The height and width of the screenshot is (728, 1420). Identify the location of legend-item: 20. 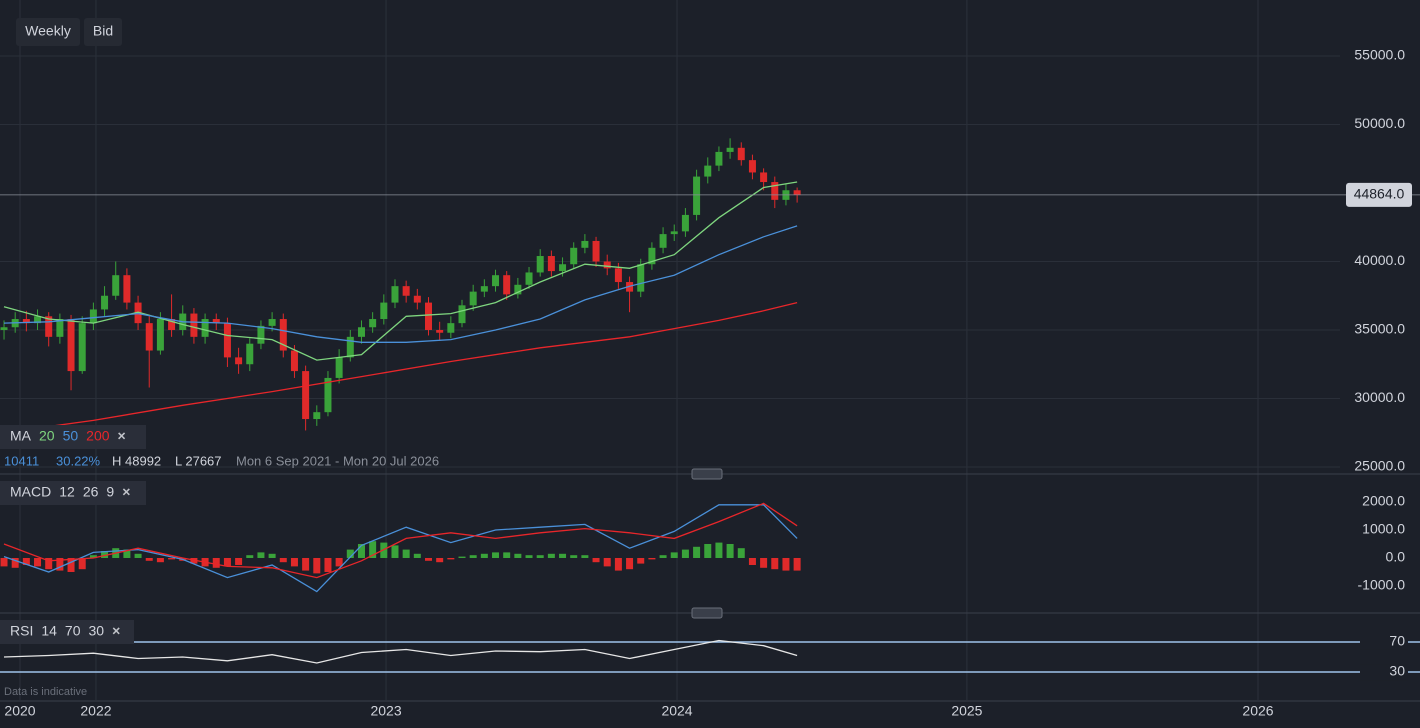
(47, 436).